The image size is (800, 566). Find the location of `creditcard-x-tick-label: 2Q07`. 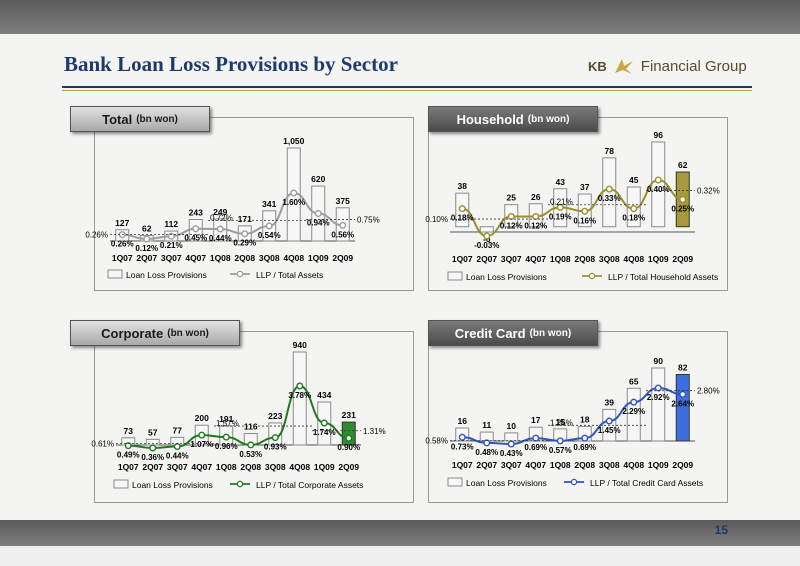

creditcard-x-tick-label: 2Q07 is located at coordinates (486, 465).